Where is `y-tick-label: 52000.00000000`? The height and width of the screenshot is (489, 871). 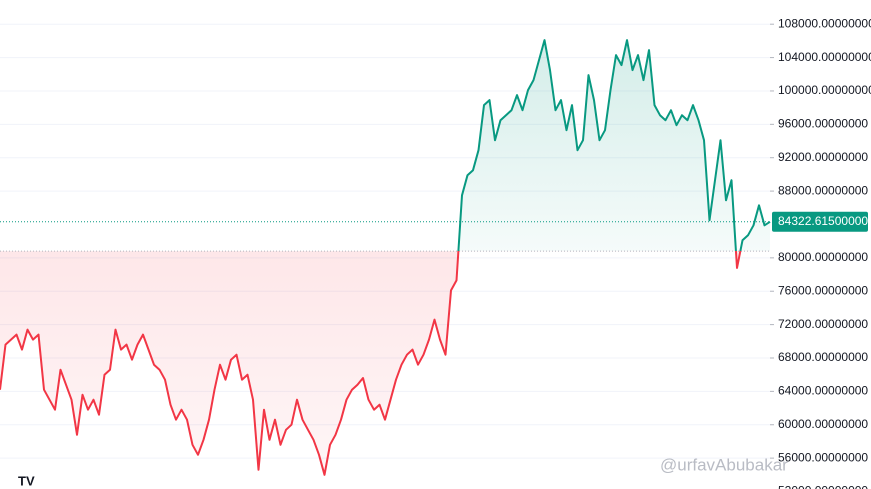
y-tick-label: 52000.00000000 is located at coordinates (823, 486).